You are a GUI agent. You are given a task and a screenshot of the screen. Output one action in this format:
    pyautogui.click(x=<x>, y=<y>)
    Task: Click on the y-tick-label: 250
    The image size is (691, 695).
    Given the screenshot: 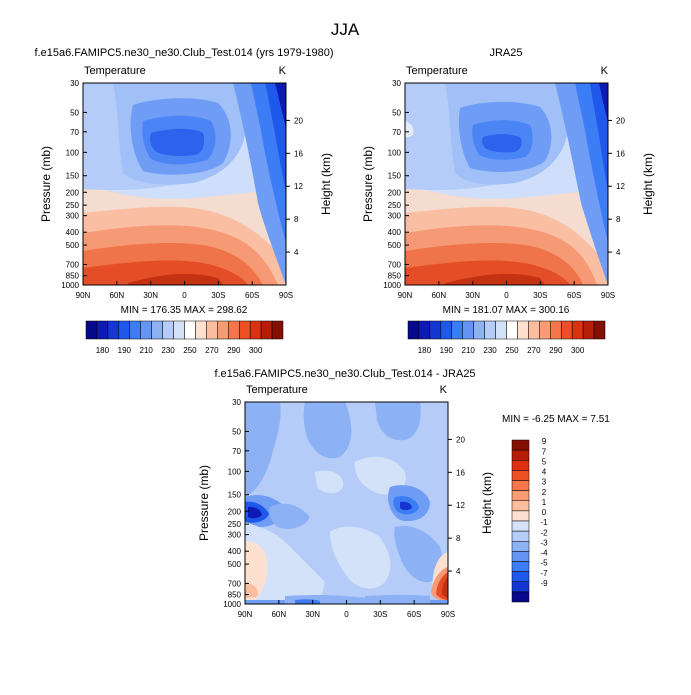 What is the action you would take?
    pyautogui.click(x=395, y=205)
    